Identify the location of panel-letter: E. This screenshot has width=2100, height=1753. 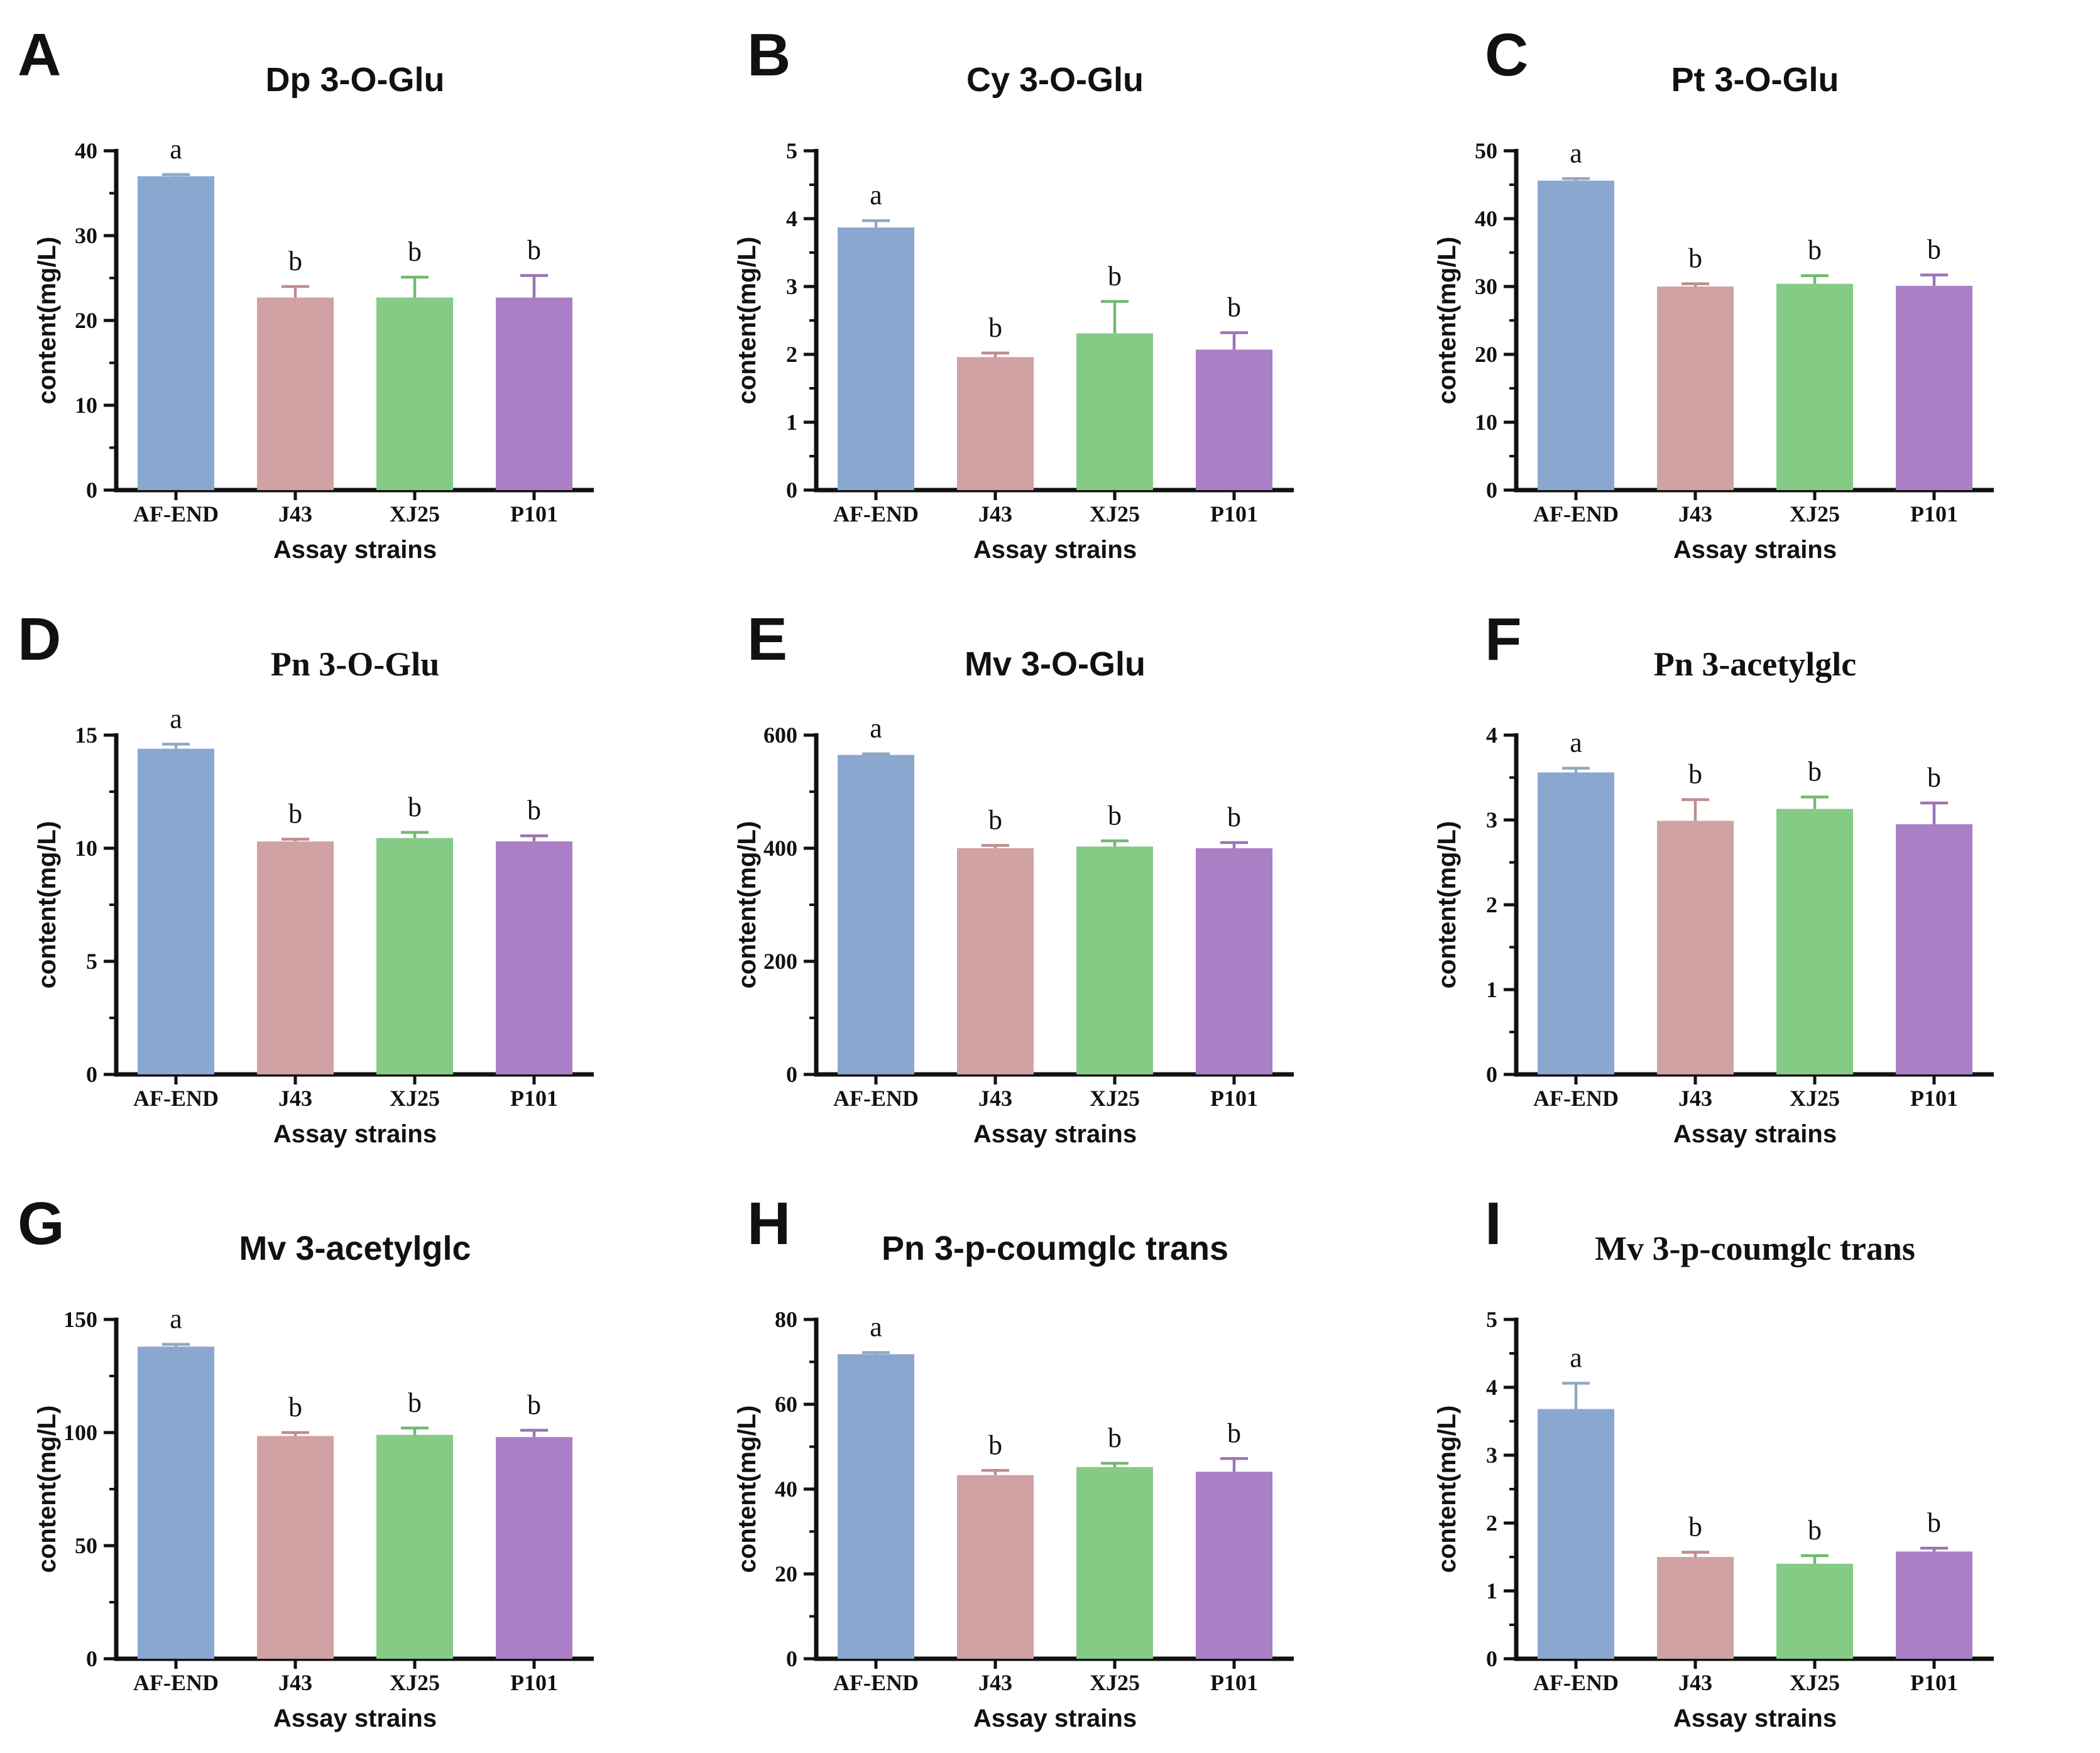
(767, 639).